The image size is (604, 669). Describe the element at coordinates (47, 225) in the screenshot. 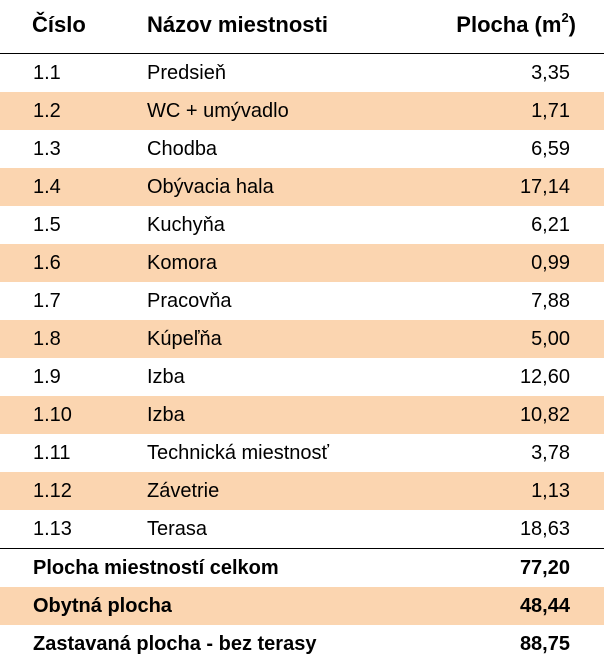

I see `room-number: 1.5` at that location.